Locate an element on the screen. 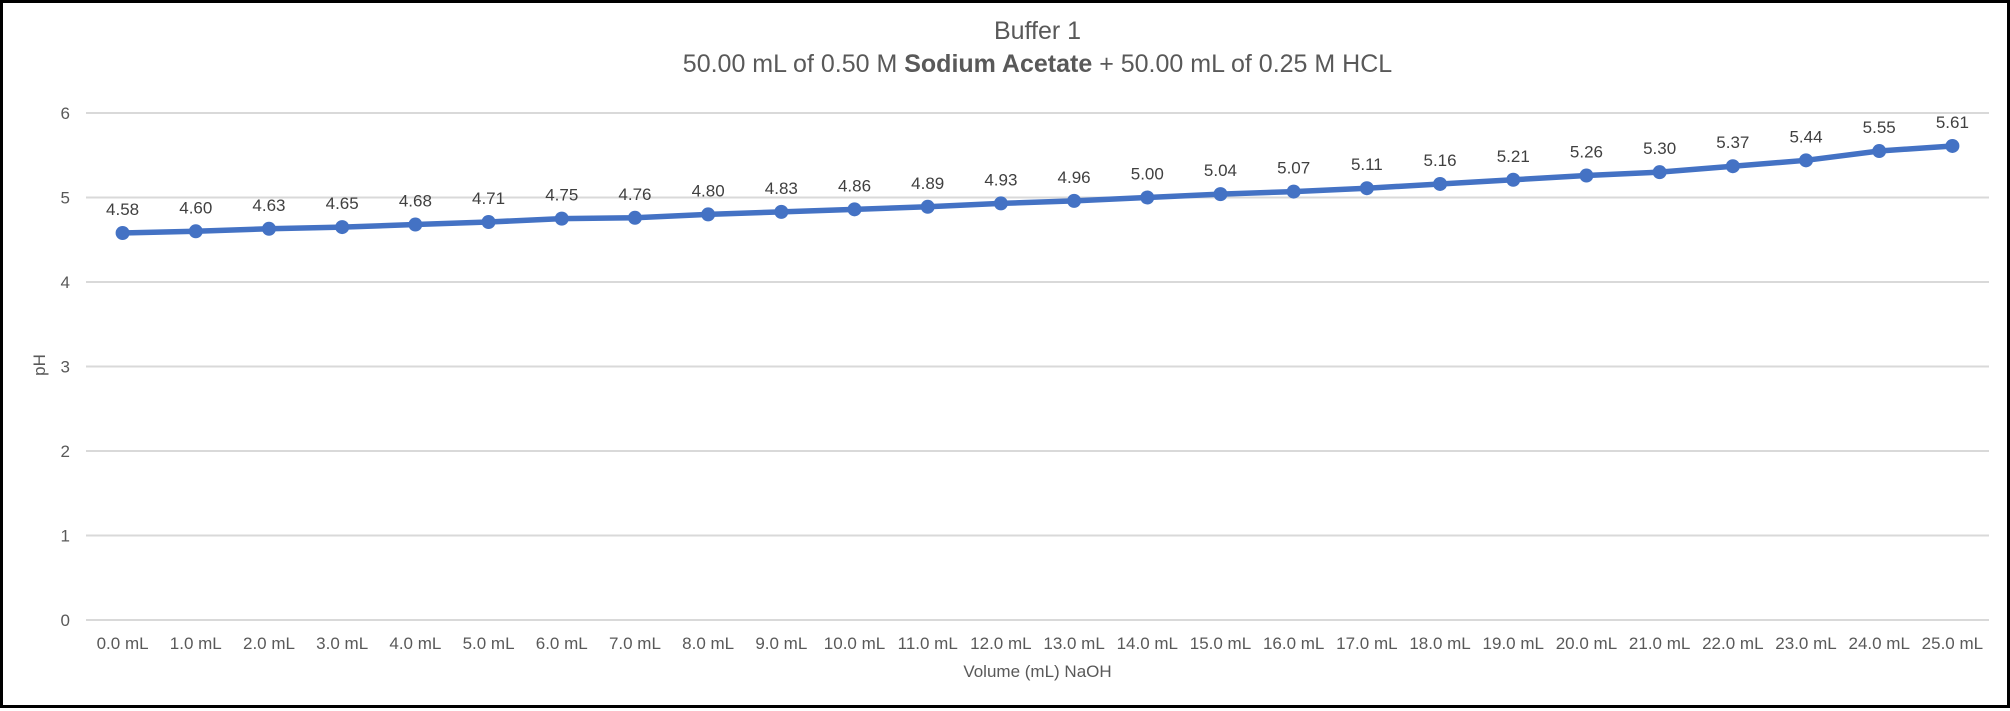 This screenshot has height=711, width=2010. x-tick-label: 23.0 mL is located at coordinates (1805, 643).